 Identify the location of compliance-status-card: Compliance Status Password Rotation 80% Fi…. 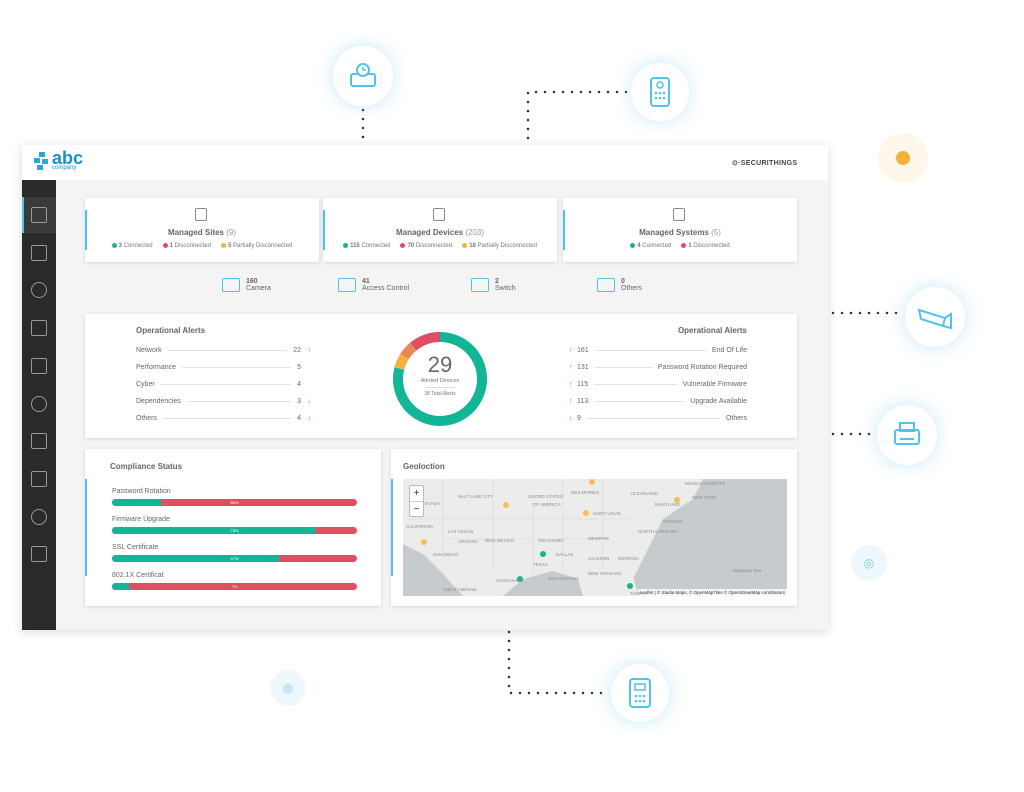
(233, 527).